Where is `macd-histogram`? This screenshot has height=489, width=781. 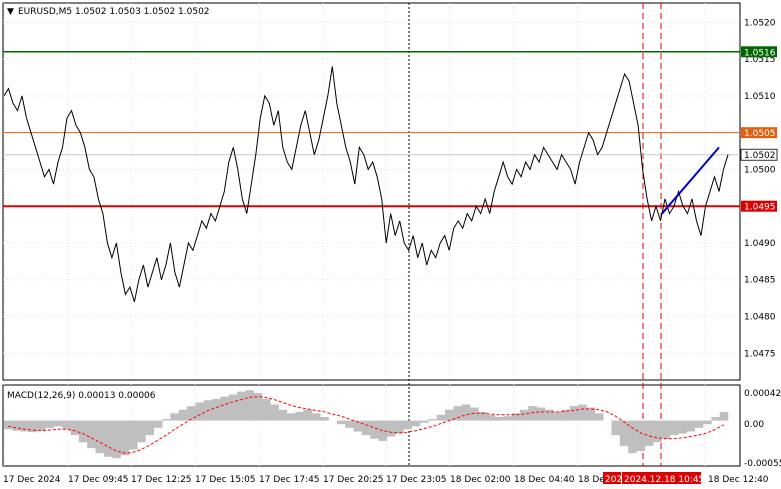
macd-histogram is located at coordinates (366, 424).